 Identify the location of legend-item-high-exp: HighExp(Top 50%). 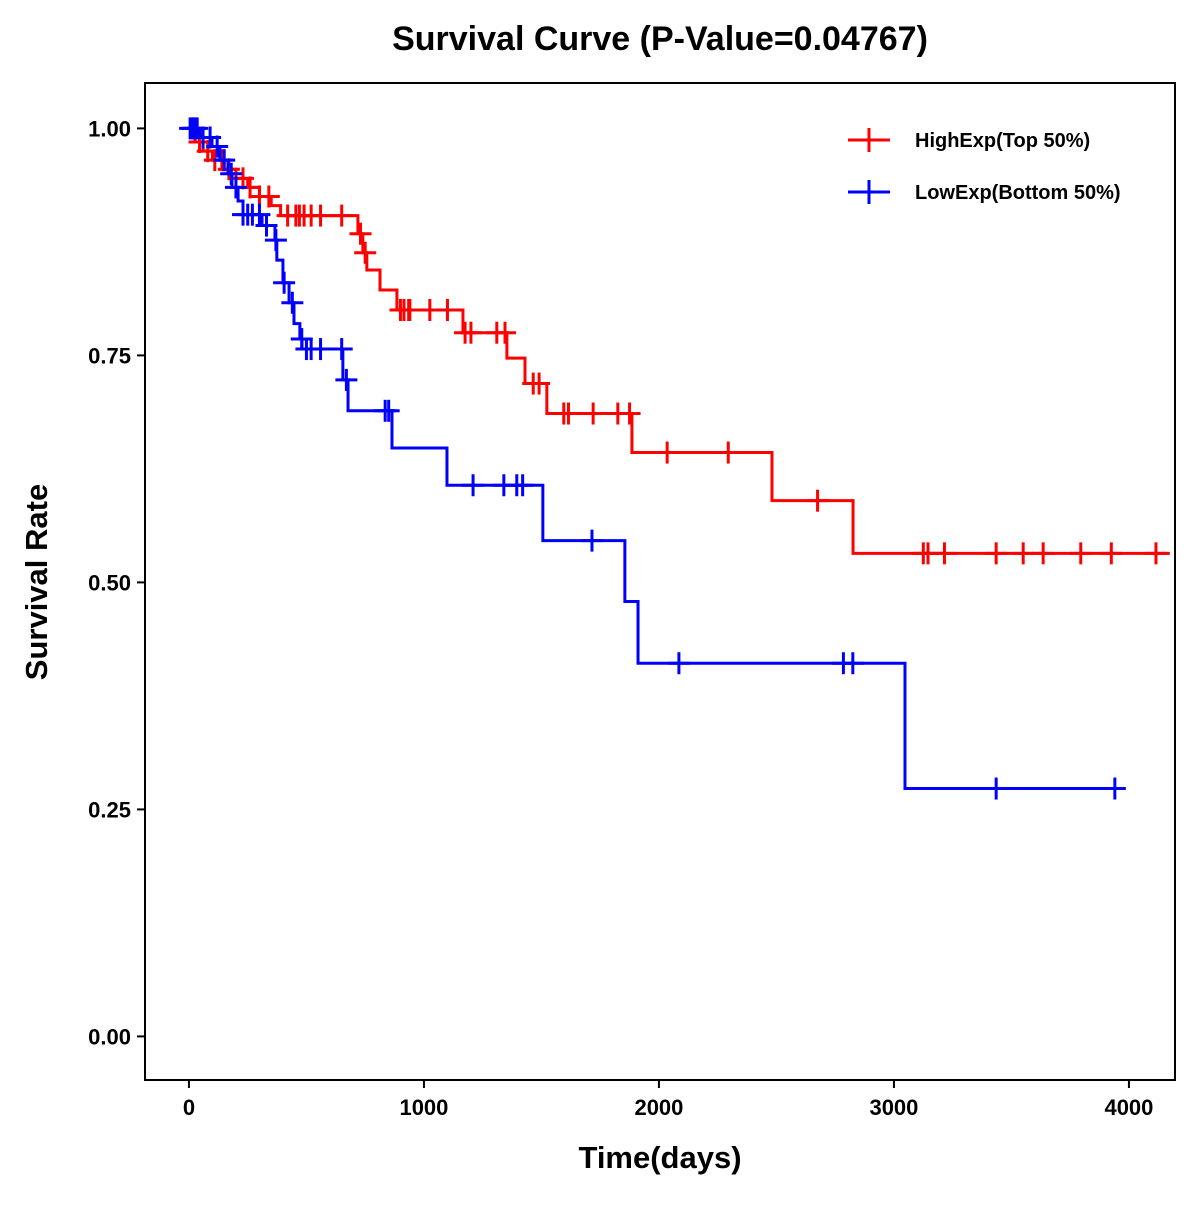
(969, 140).